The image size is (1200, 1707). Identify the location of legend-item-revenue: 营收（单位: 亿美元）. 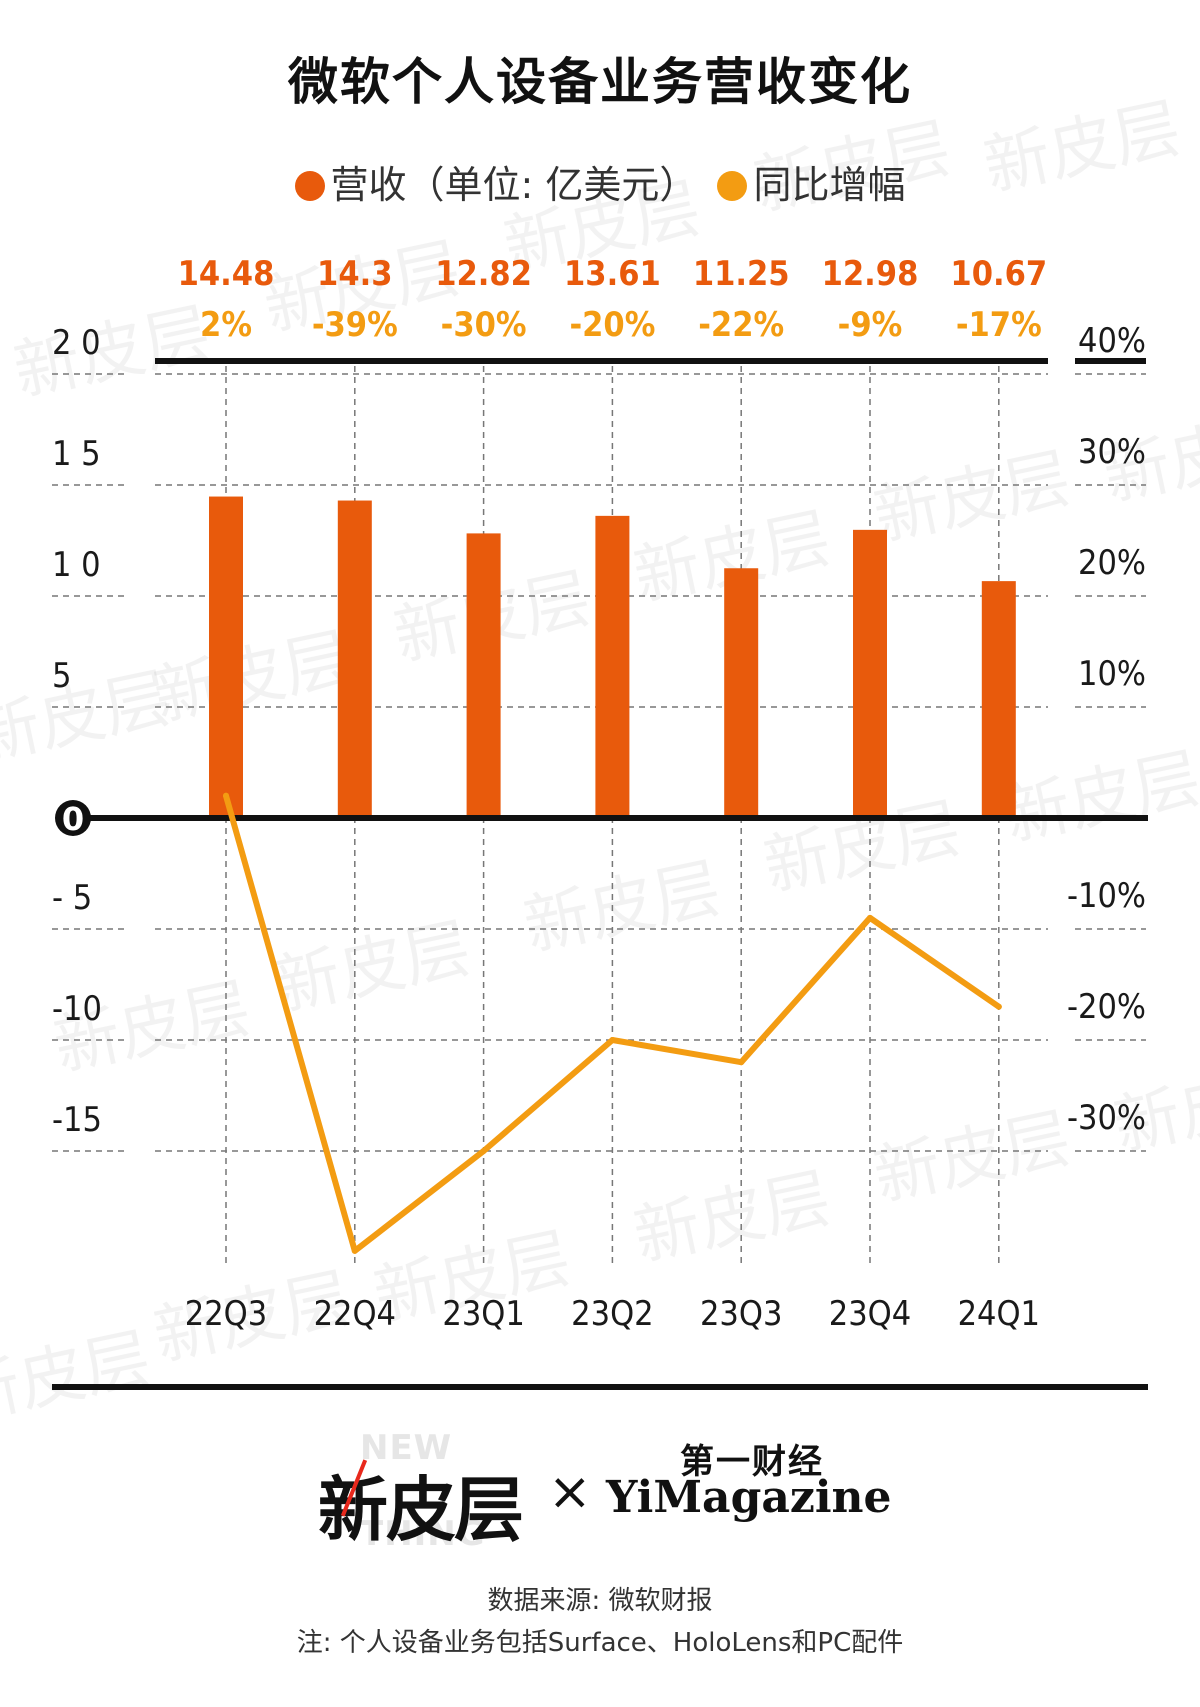
(502, 185).